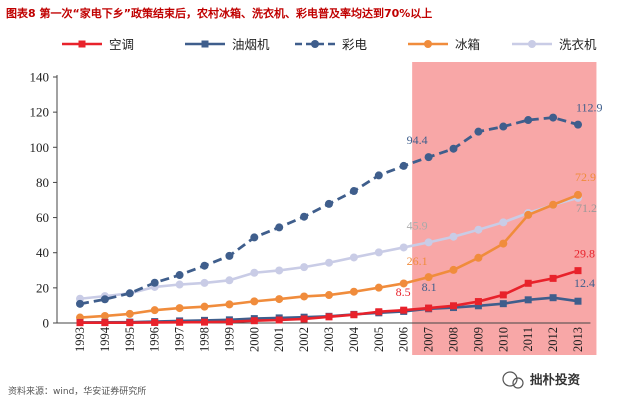 Image resolution: width=628 pixels, height=408 pixels. Describe the element at coordinates (584, 283) in the screenshot. I see `data-label: 12.4` at that location.